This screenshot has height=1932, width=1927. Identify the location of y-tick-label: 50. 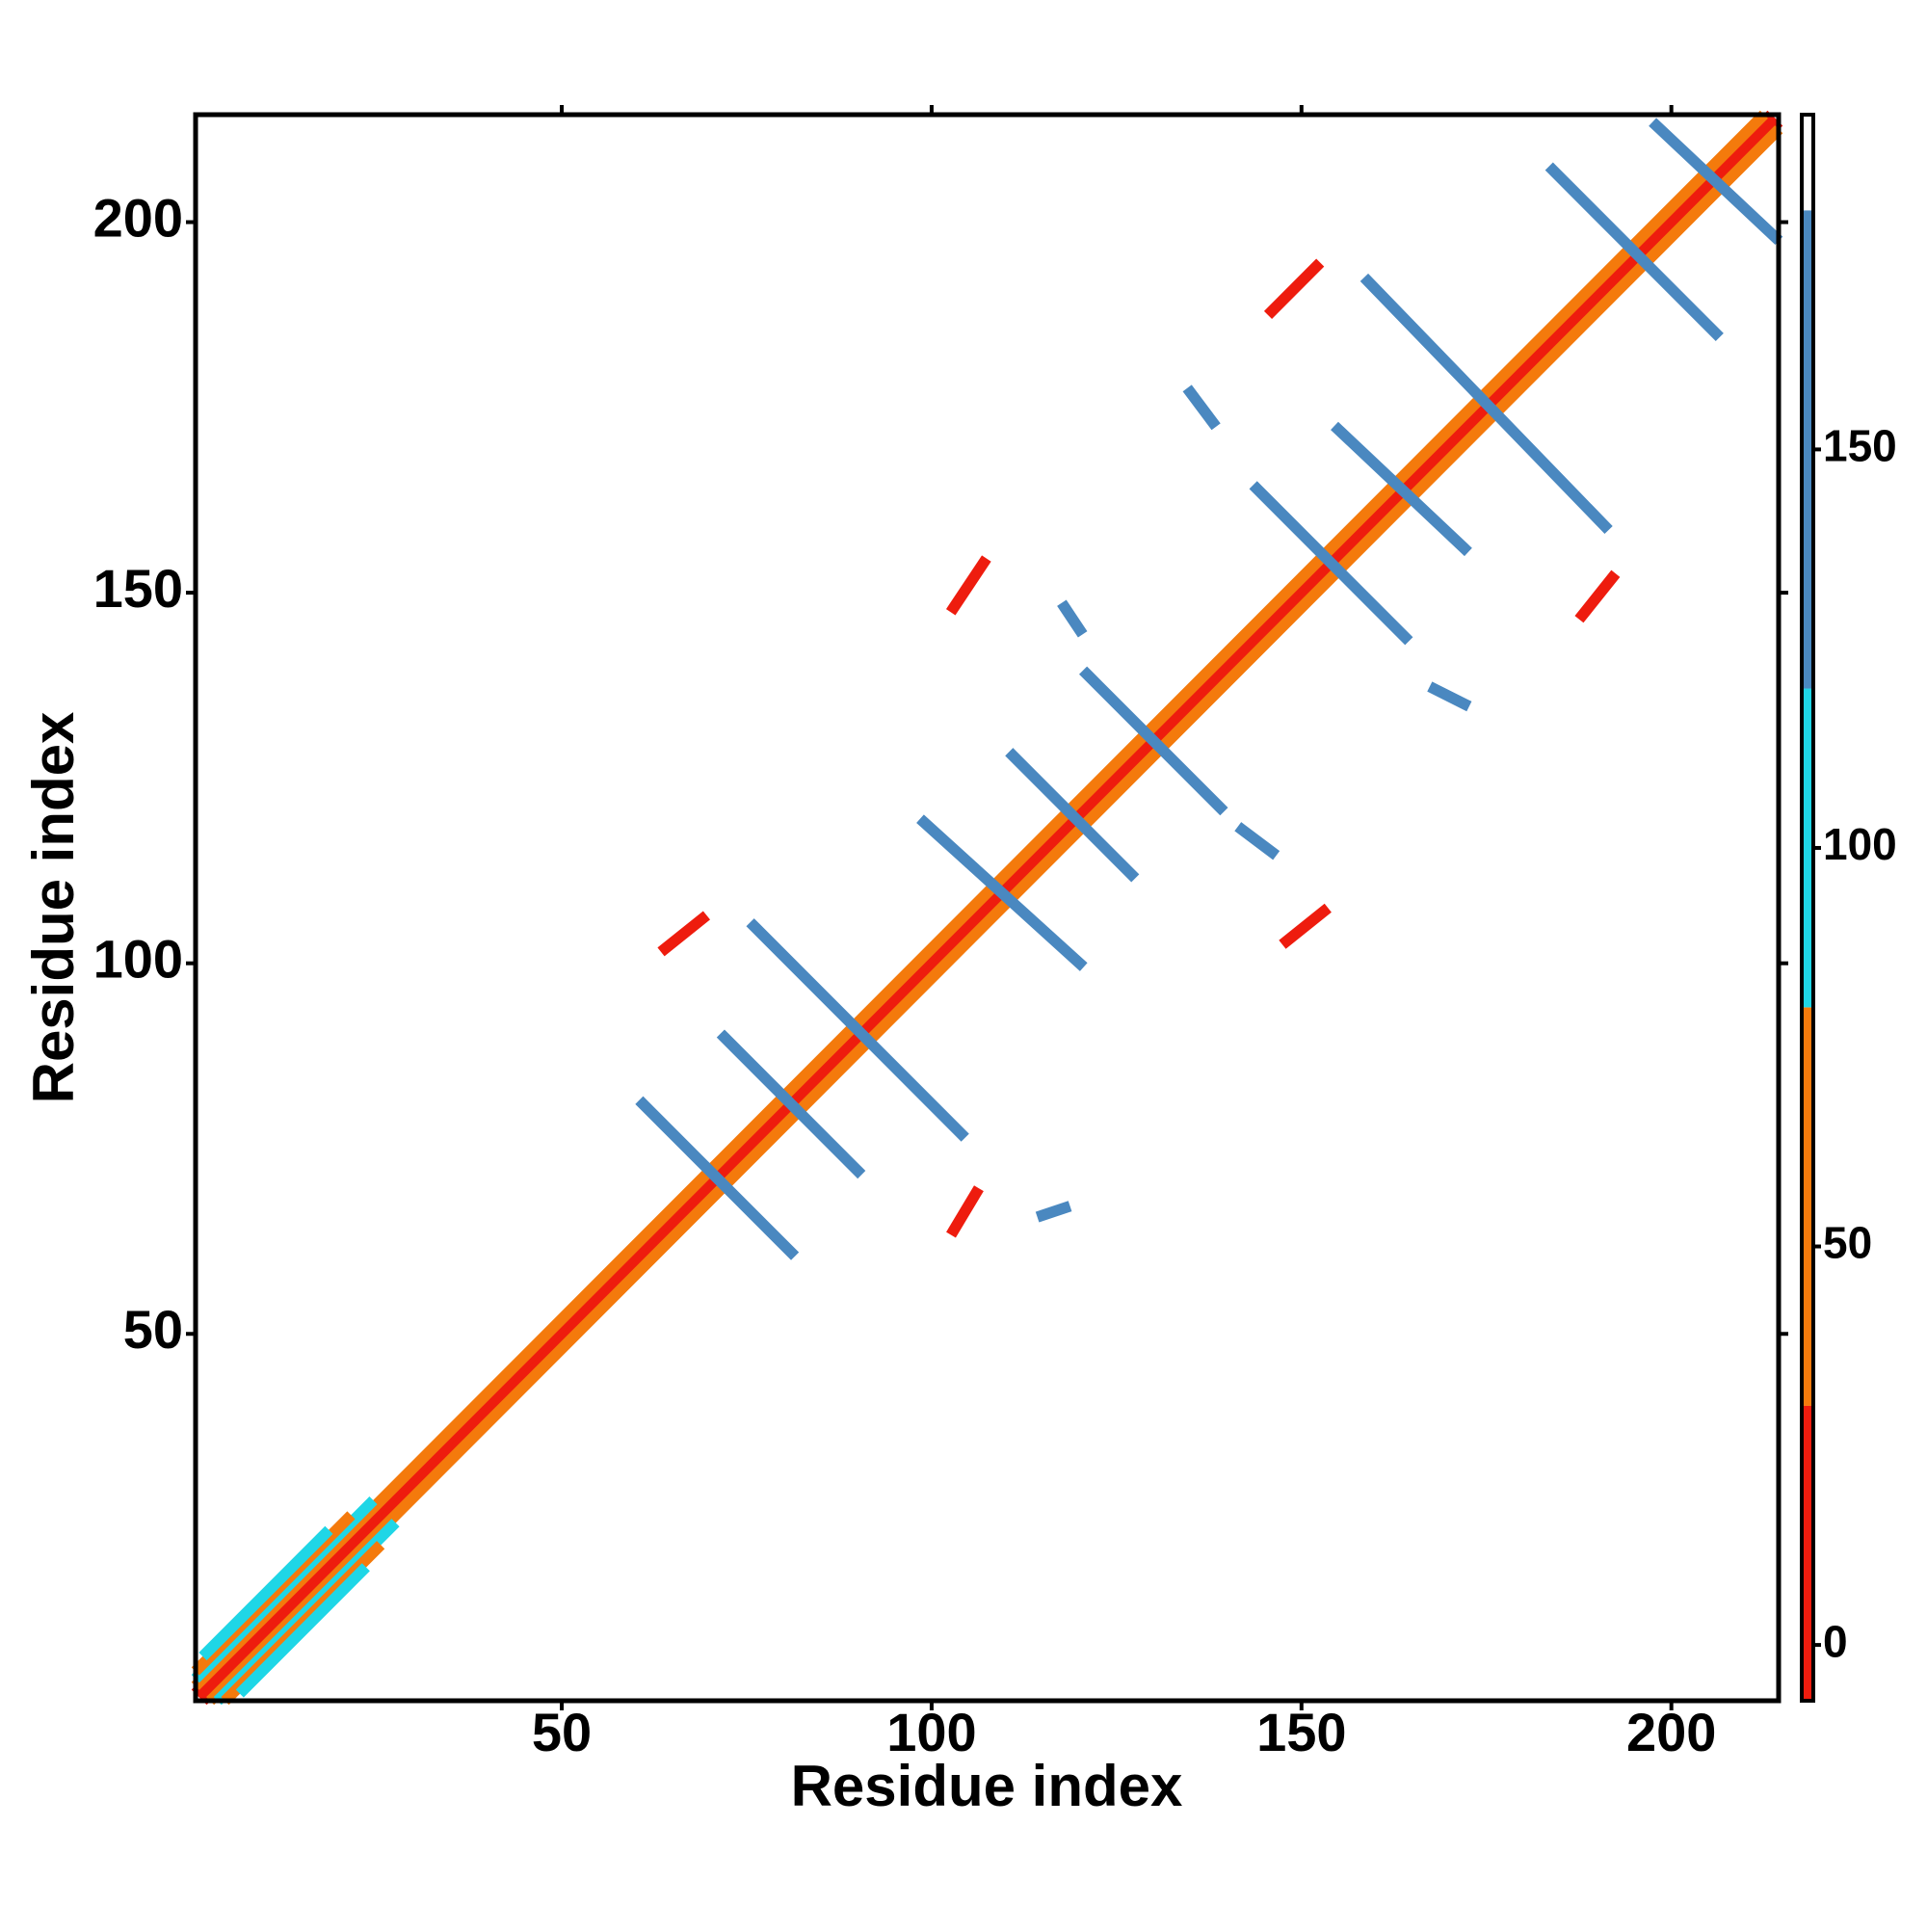
(153, 1329).